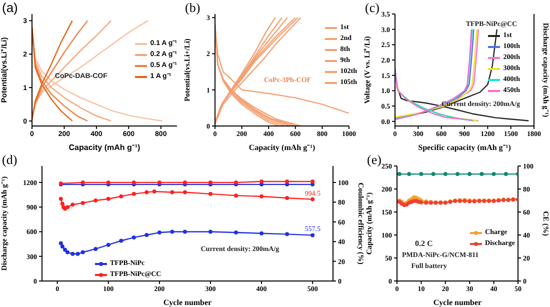 The image size is (550, 307). What do you see at coordinates (465, 147) in the screenshot?
I see `x-axis-title: Specific capacity (mAh g⁻¹)` at bounding box center [465, 147].